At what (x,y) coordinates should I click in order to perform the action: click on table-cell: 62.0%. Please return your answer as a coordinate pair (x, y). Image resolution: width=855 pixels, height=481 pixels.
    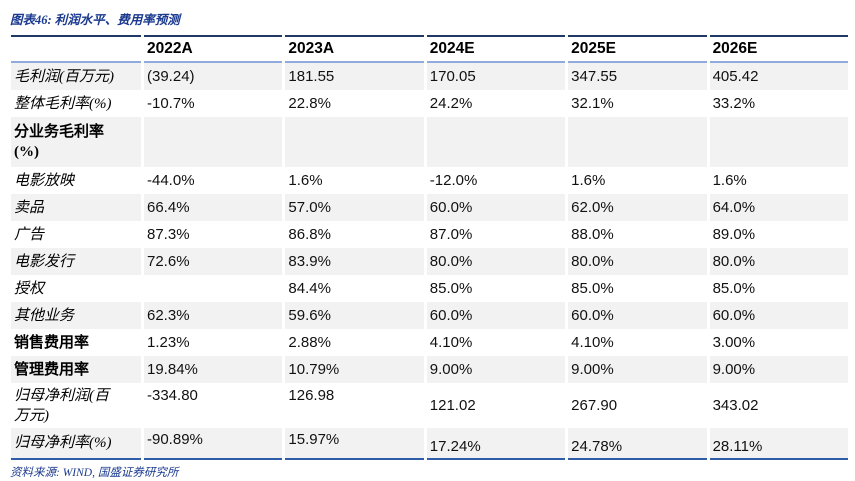
    Looking at the image, I should click on (637, 207).